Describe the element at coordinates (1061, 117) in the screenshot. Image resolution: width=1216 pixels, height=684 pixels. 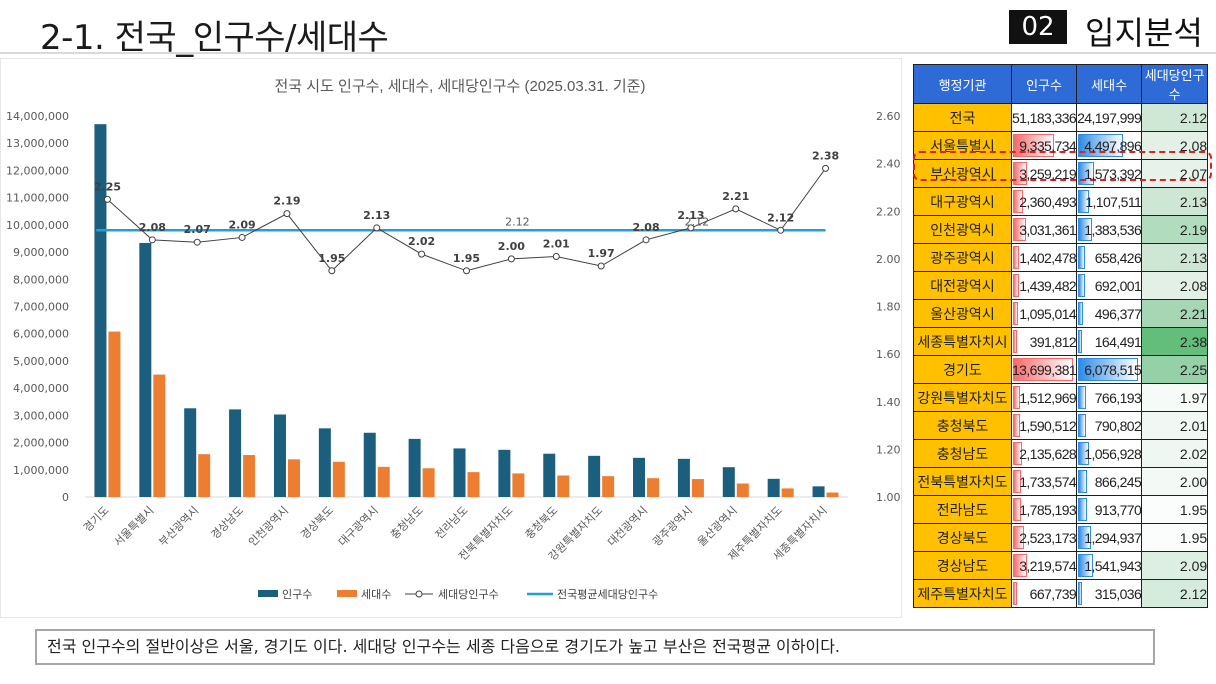
I see `table-row: 전국 51,183,336 24,197,999 2.12` at that location.